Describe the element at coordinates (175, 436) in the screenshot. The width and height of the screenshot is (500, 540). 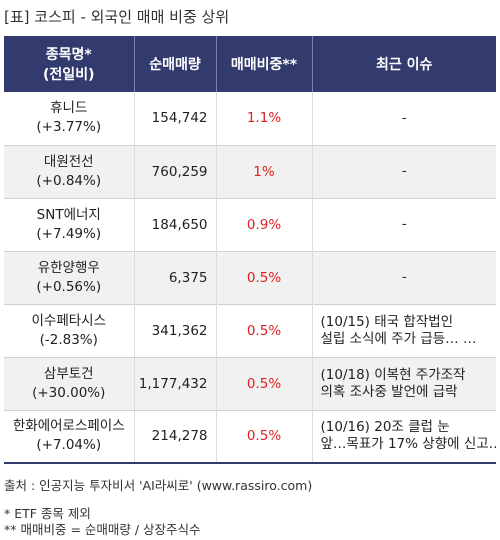
I see `net-volume: 214,278` at that location.